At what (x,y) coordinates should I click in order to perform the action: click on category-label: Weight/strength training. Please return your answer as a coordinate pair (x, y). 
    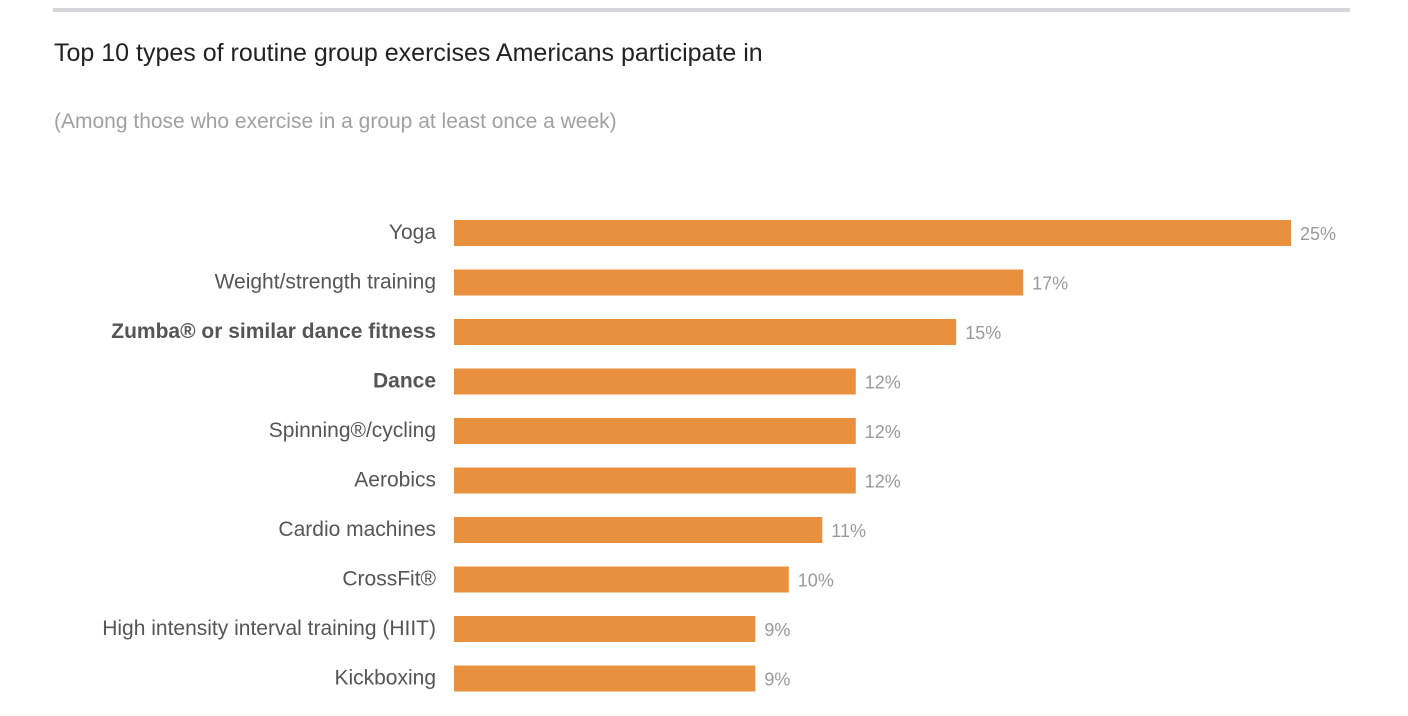
    Looking at the image, I should click on (325, 282).